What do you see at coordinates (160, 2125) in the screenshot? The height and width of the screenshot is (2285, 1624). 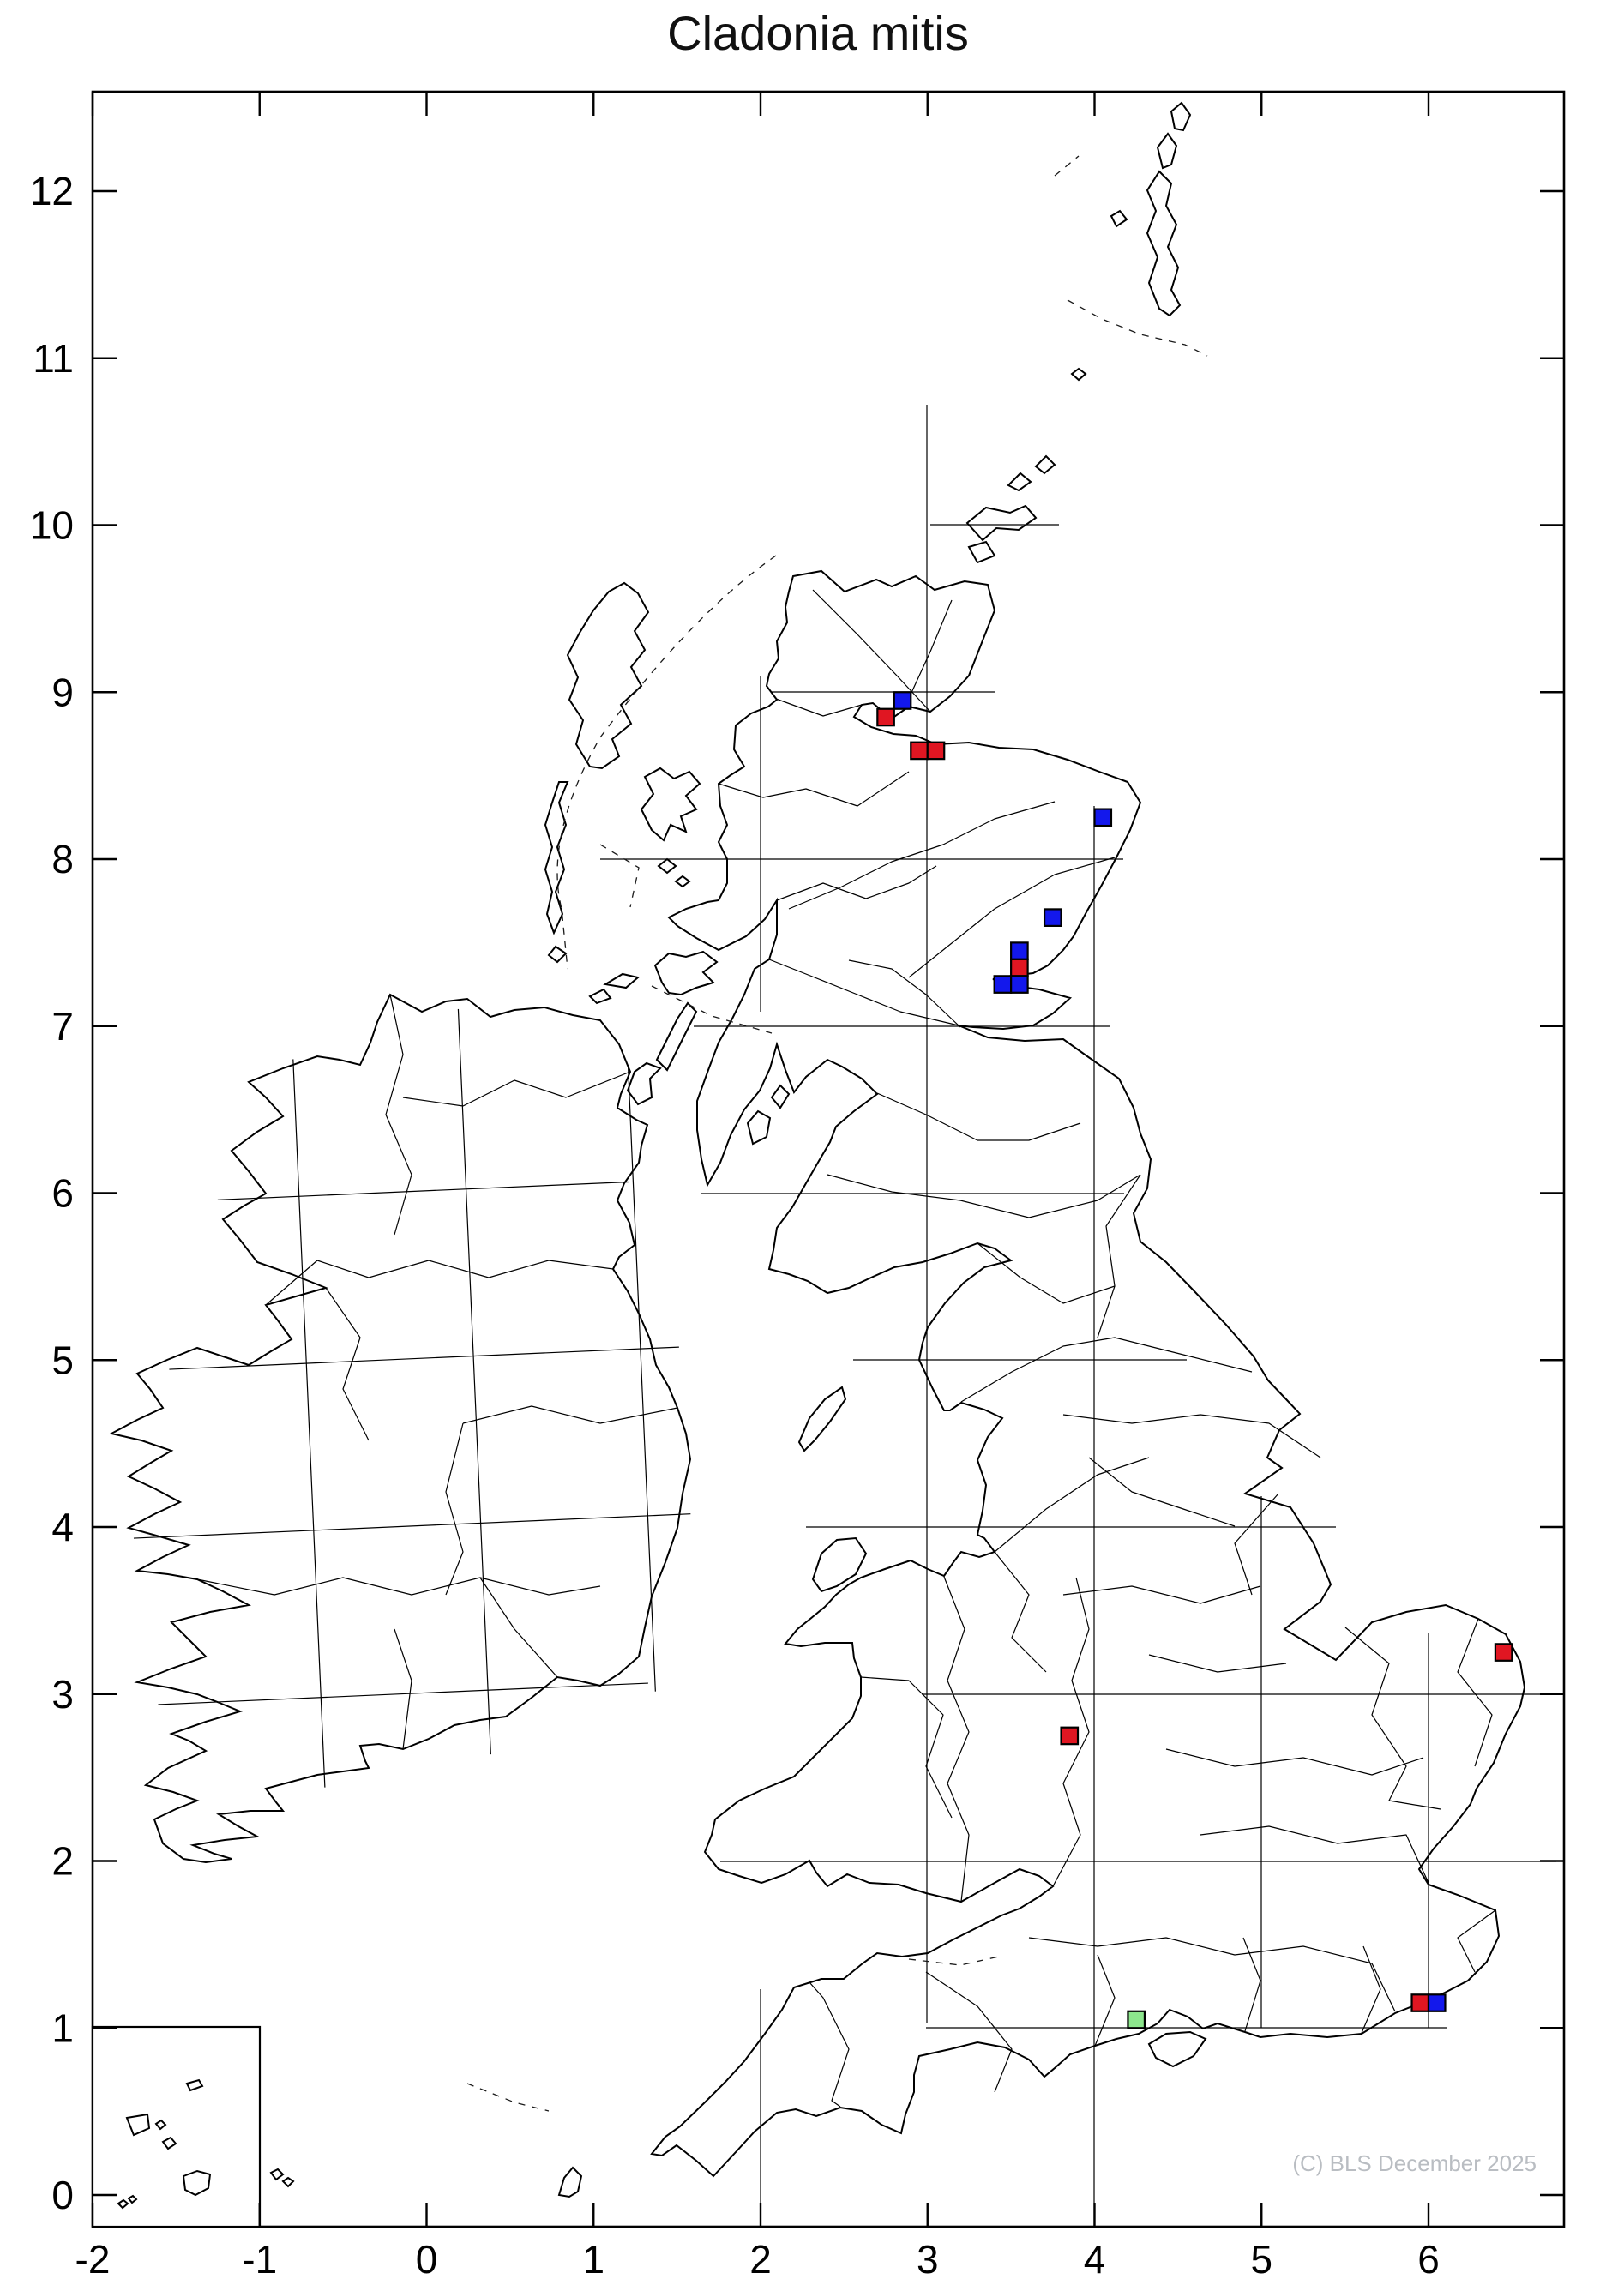 I see `herm-island` at bounding box center [160, 2125].